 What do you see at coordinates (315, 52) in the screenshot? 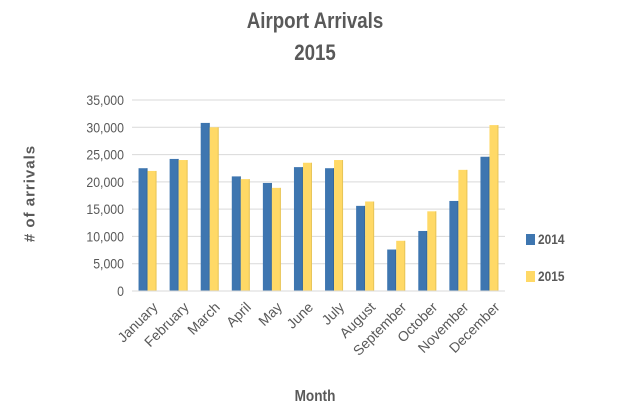
I see `chart-subtitle: 2015` at bounding box center [315, 52].